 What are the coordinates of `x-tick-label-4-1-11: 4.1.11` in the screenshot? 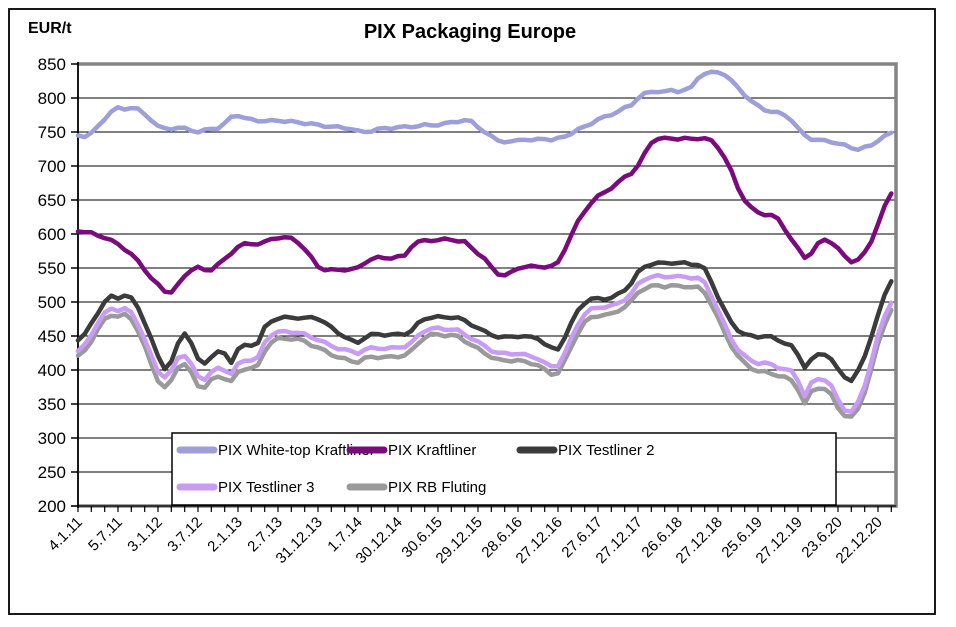 It's located at (65, 534).